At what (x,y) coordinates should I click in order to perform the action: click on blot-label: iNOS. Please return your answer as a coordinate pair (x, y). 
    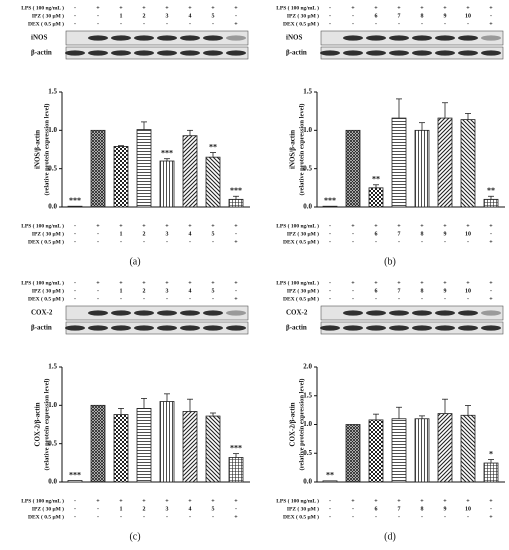
    Looking at the image, I should click on (39, 38).